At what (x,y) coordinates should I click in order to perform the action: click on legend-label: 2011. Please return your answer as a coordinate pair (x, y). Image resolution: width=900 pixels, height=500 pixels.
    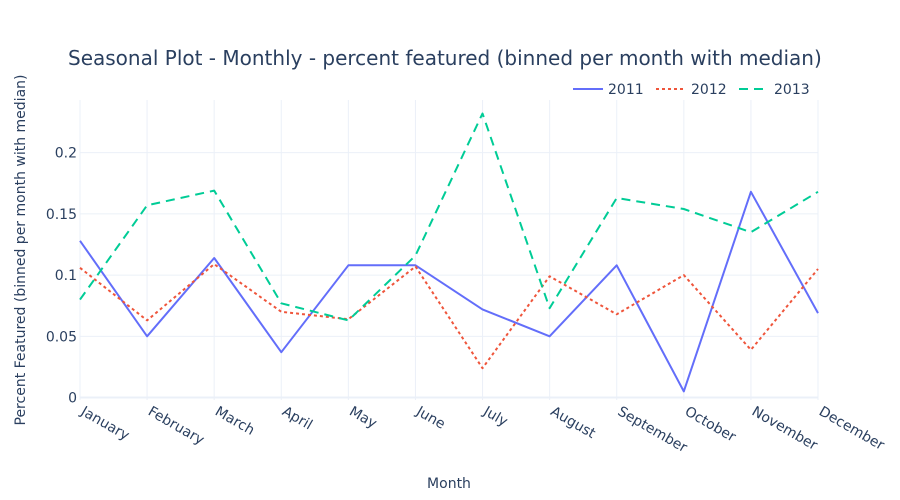
    Looking at the image, I should click on (626, 90).